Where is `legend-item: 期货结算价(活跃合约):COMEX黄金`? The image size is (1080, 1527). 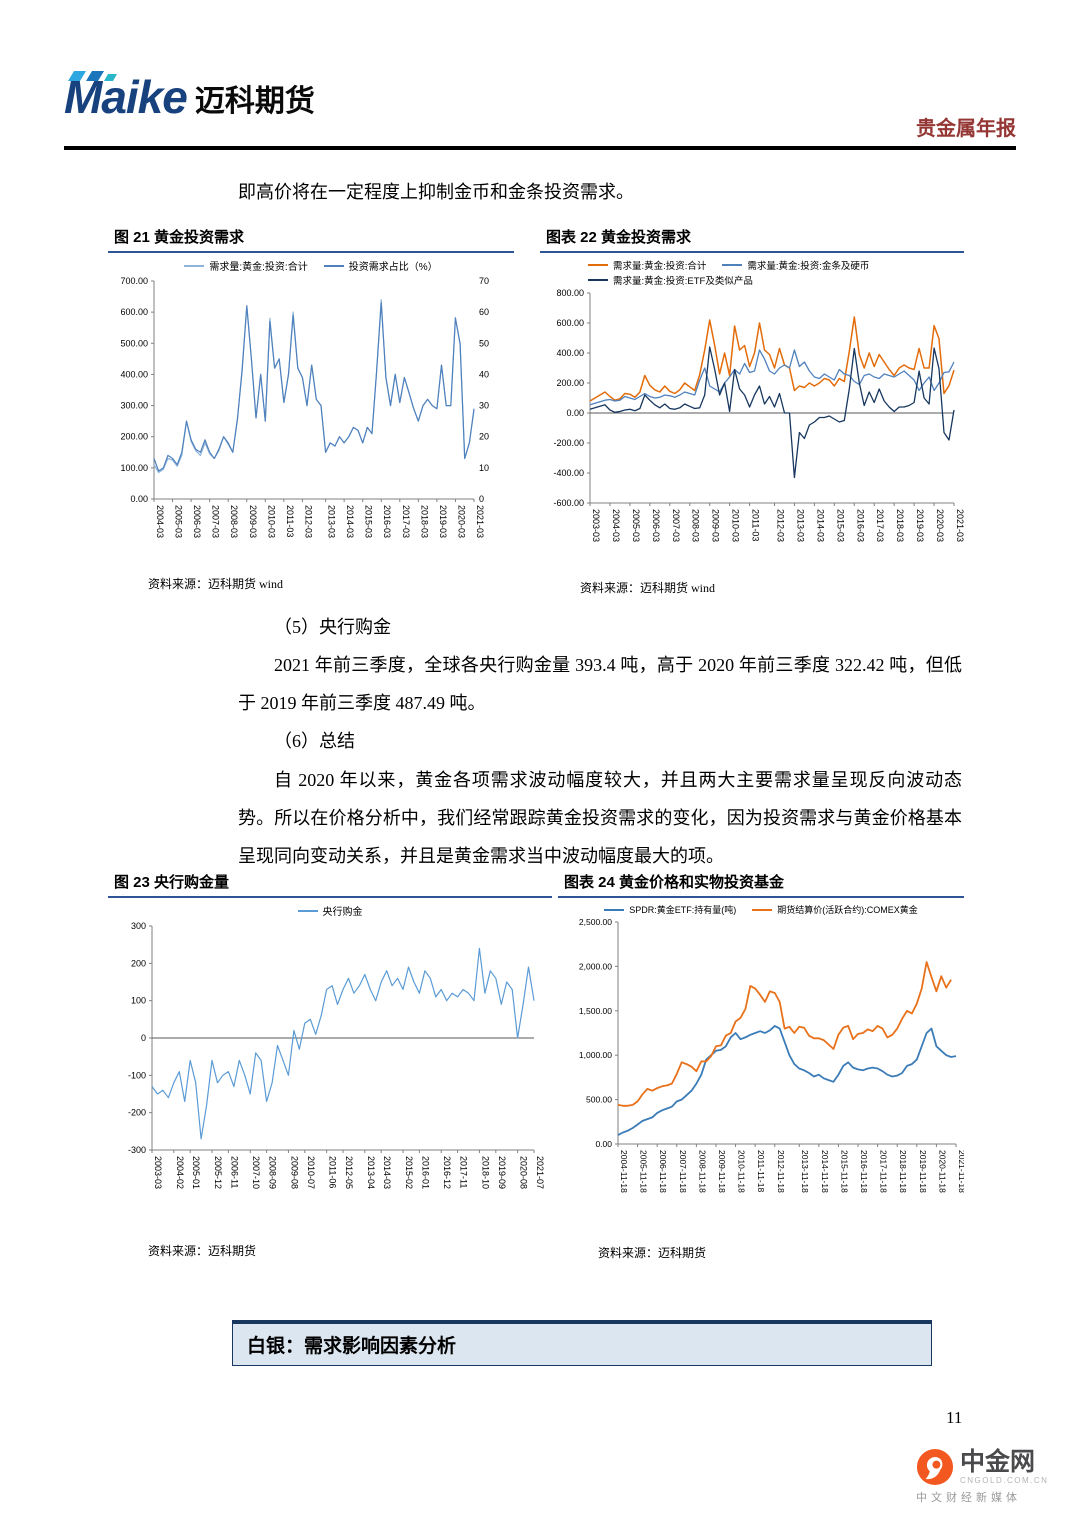
legend-item: 期货结算价(活跃合约):COMEX黄金 is located at coordinates (835, 909).